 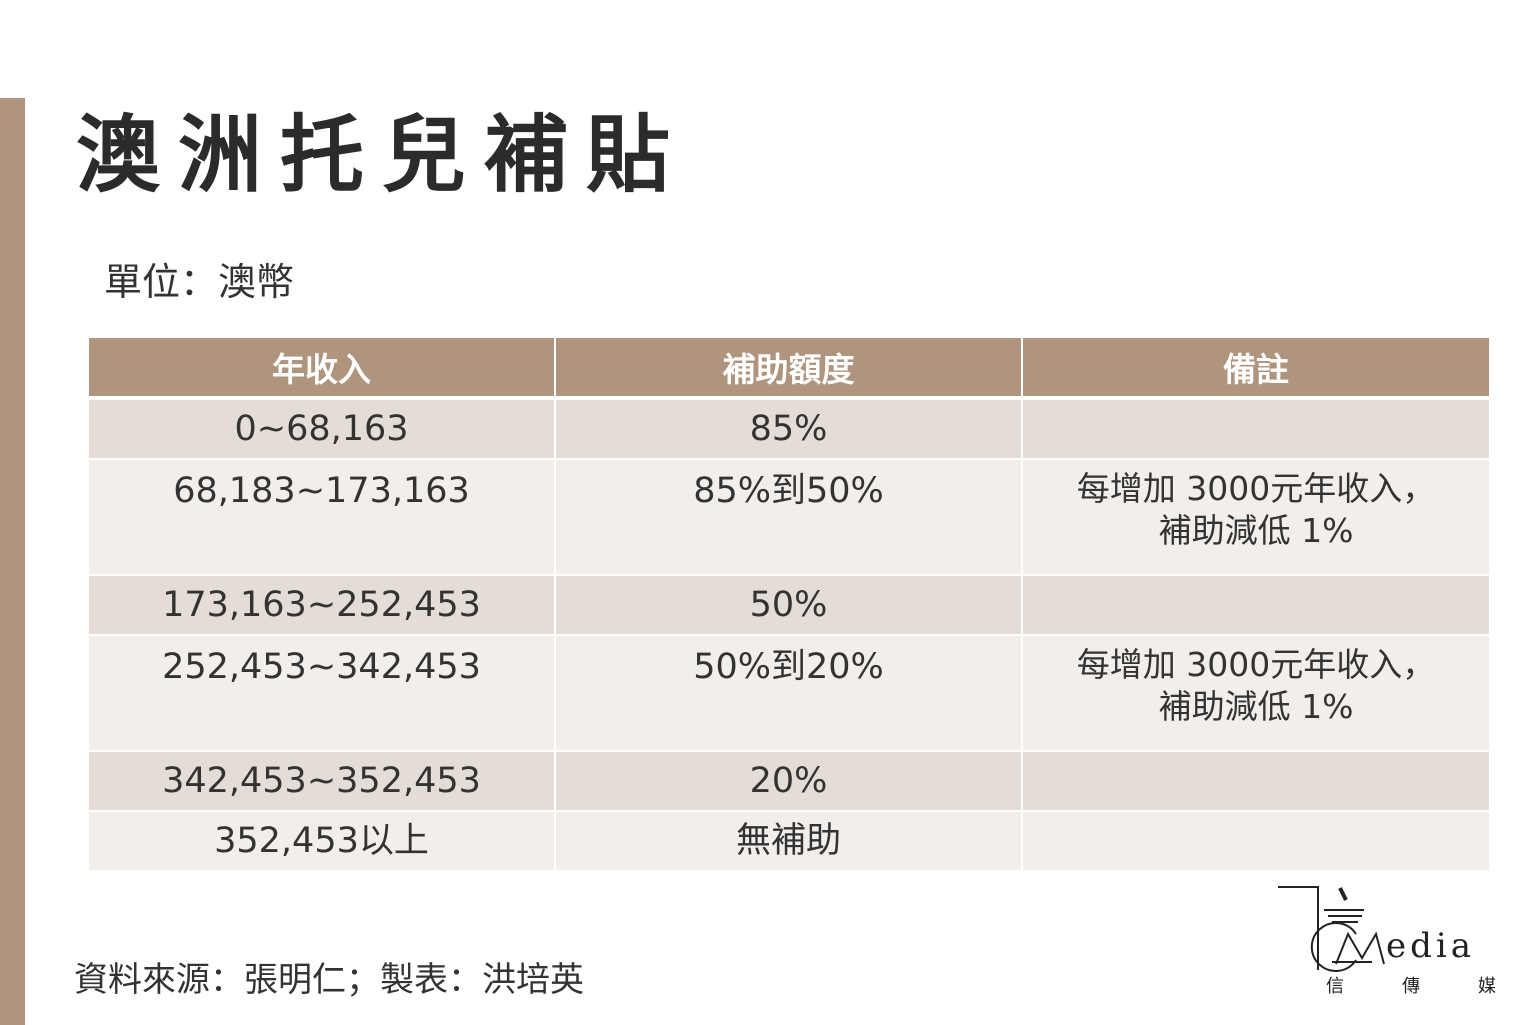 What do you see at coordinates (322, 516) in the screenshot?
I see `income-cell: 68,183~173,163` at bounding box center [322, 516].